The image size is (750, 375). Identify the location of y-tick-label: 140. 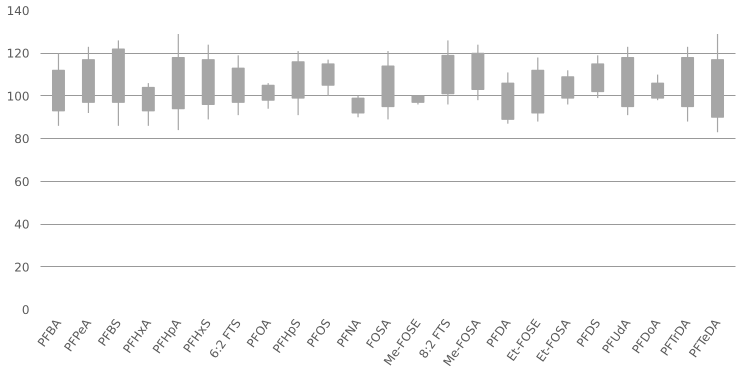
(18, 11).